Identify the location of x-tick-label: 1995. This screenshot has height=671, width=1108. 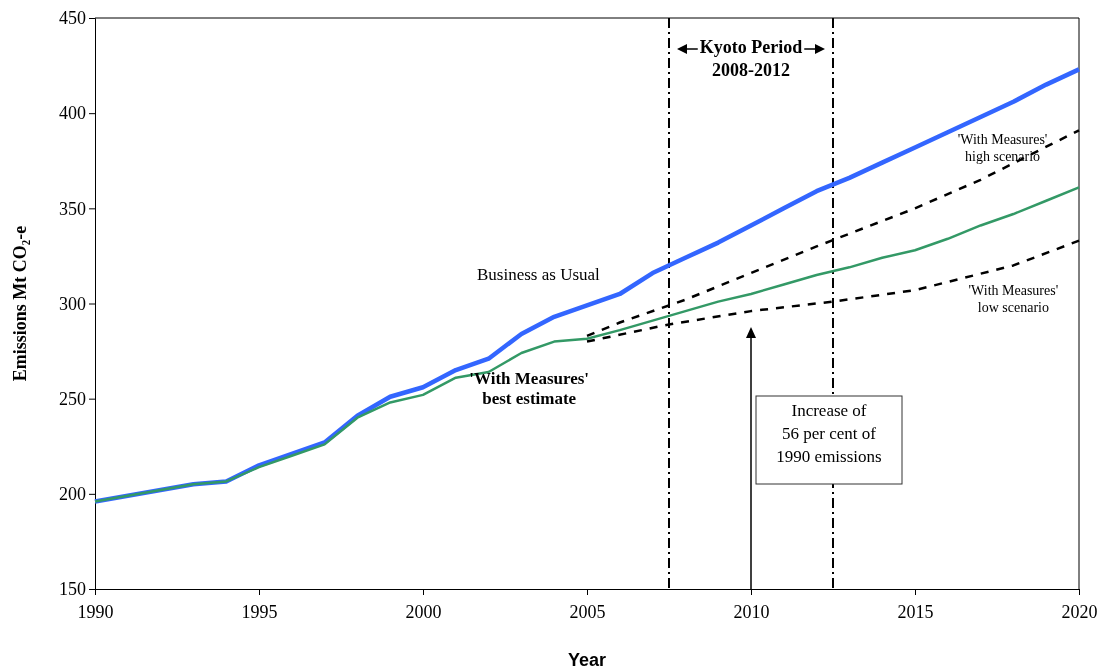
(259, 611).